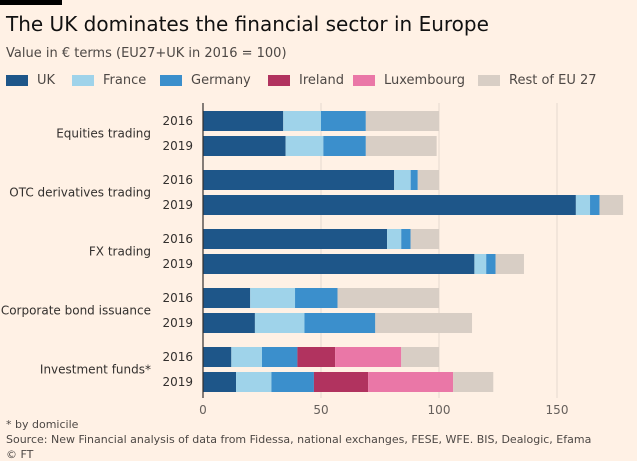 The image size is (637, 461). What do you see at coordinates (120, 252) in the screenshot?
I see `category-label-fx-trading: FX trading` at bounding box center [120, 252].